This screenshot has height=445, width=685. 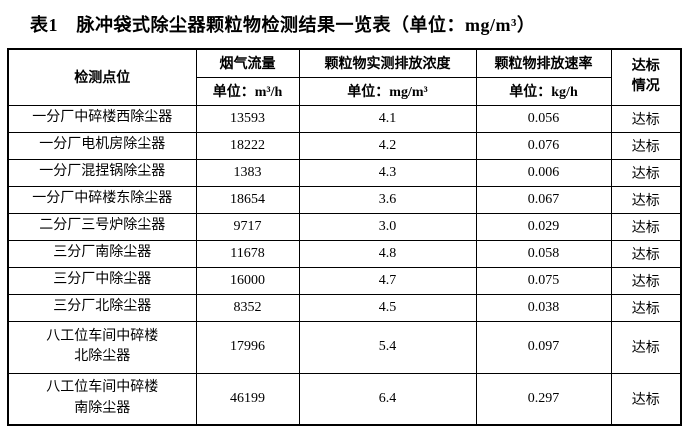 I want to click on table-row: 三分厂北除尘器 8352 4.5 0.038 达标, so click(x=344, y=307).